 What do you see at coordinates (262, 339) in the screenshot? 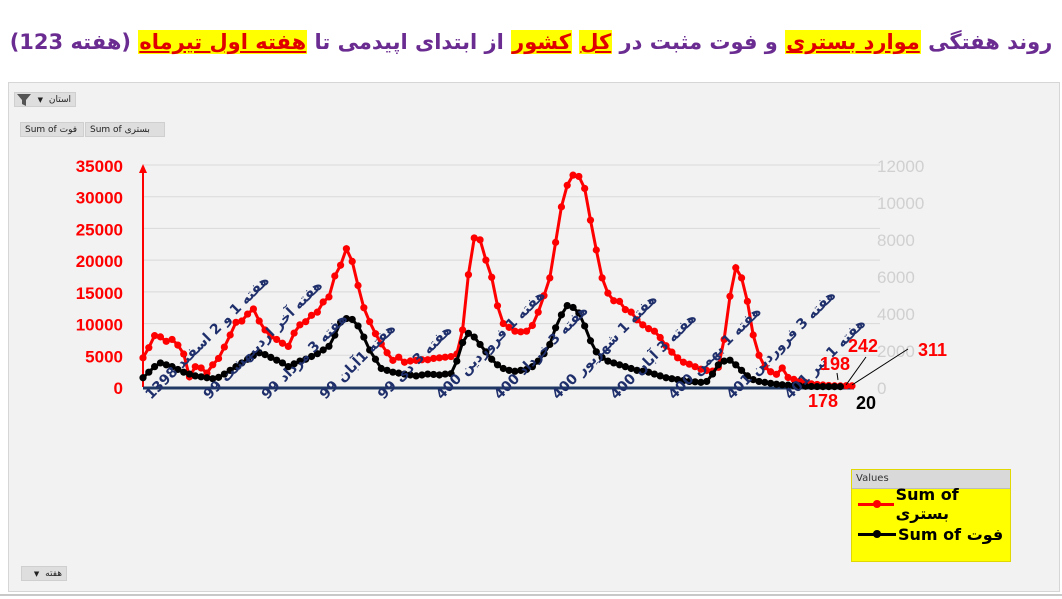
I see `x-tick-label: هفته آخر اردیبهشت 99` at bounding box center [262, 339].